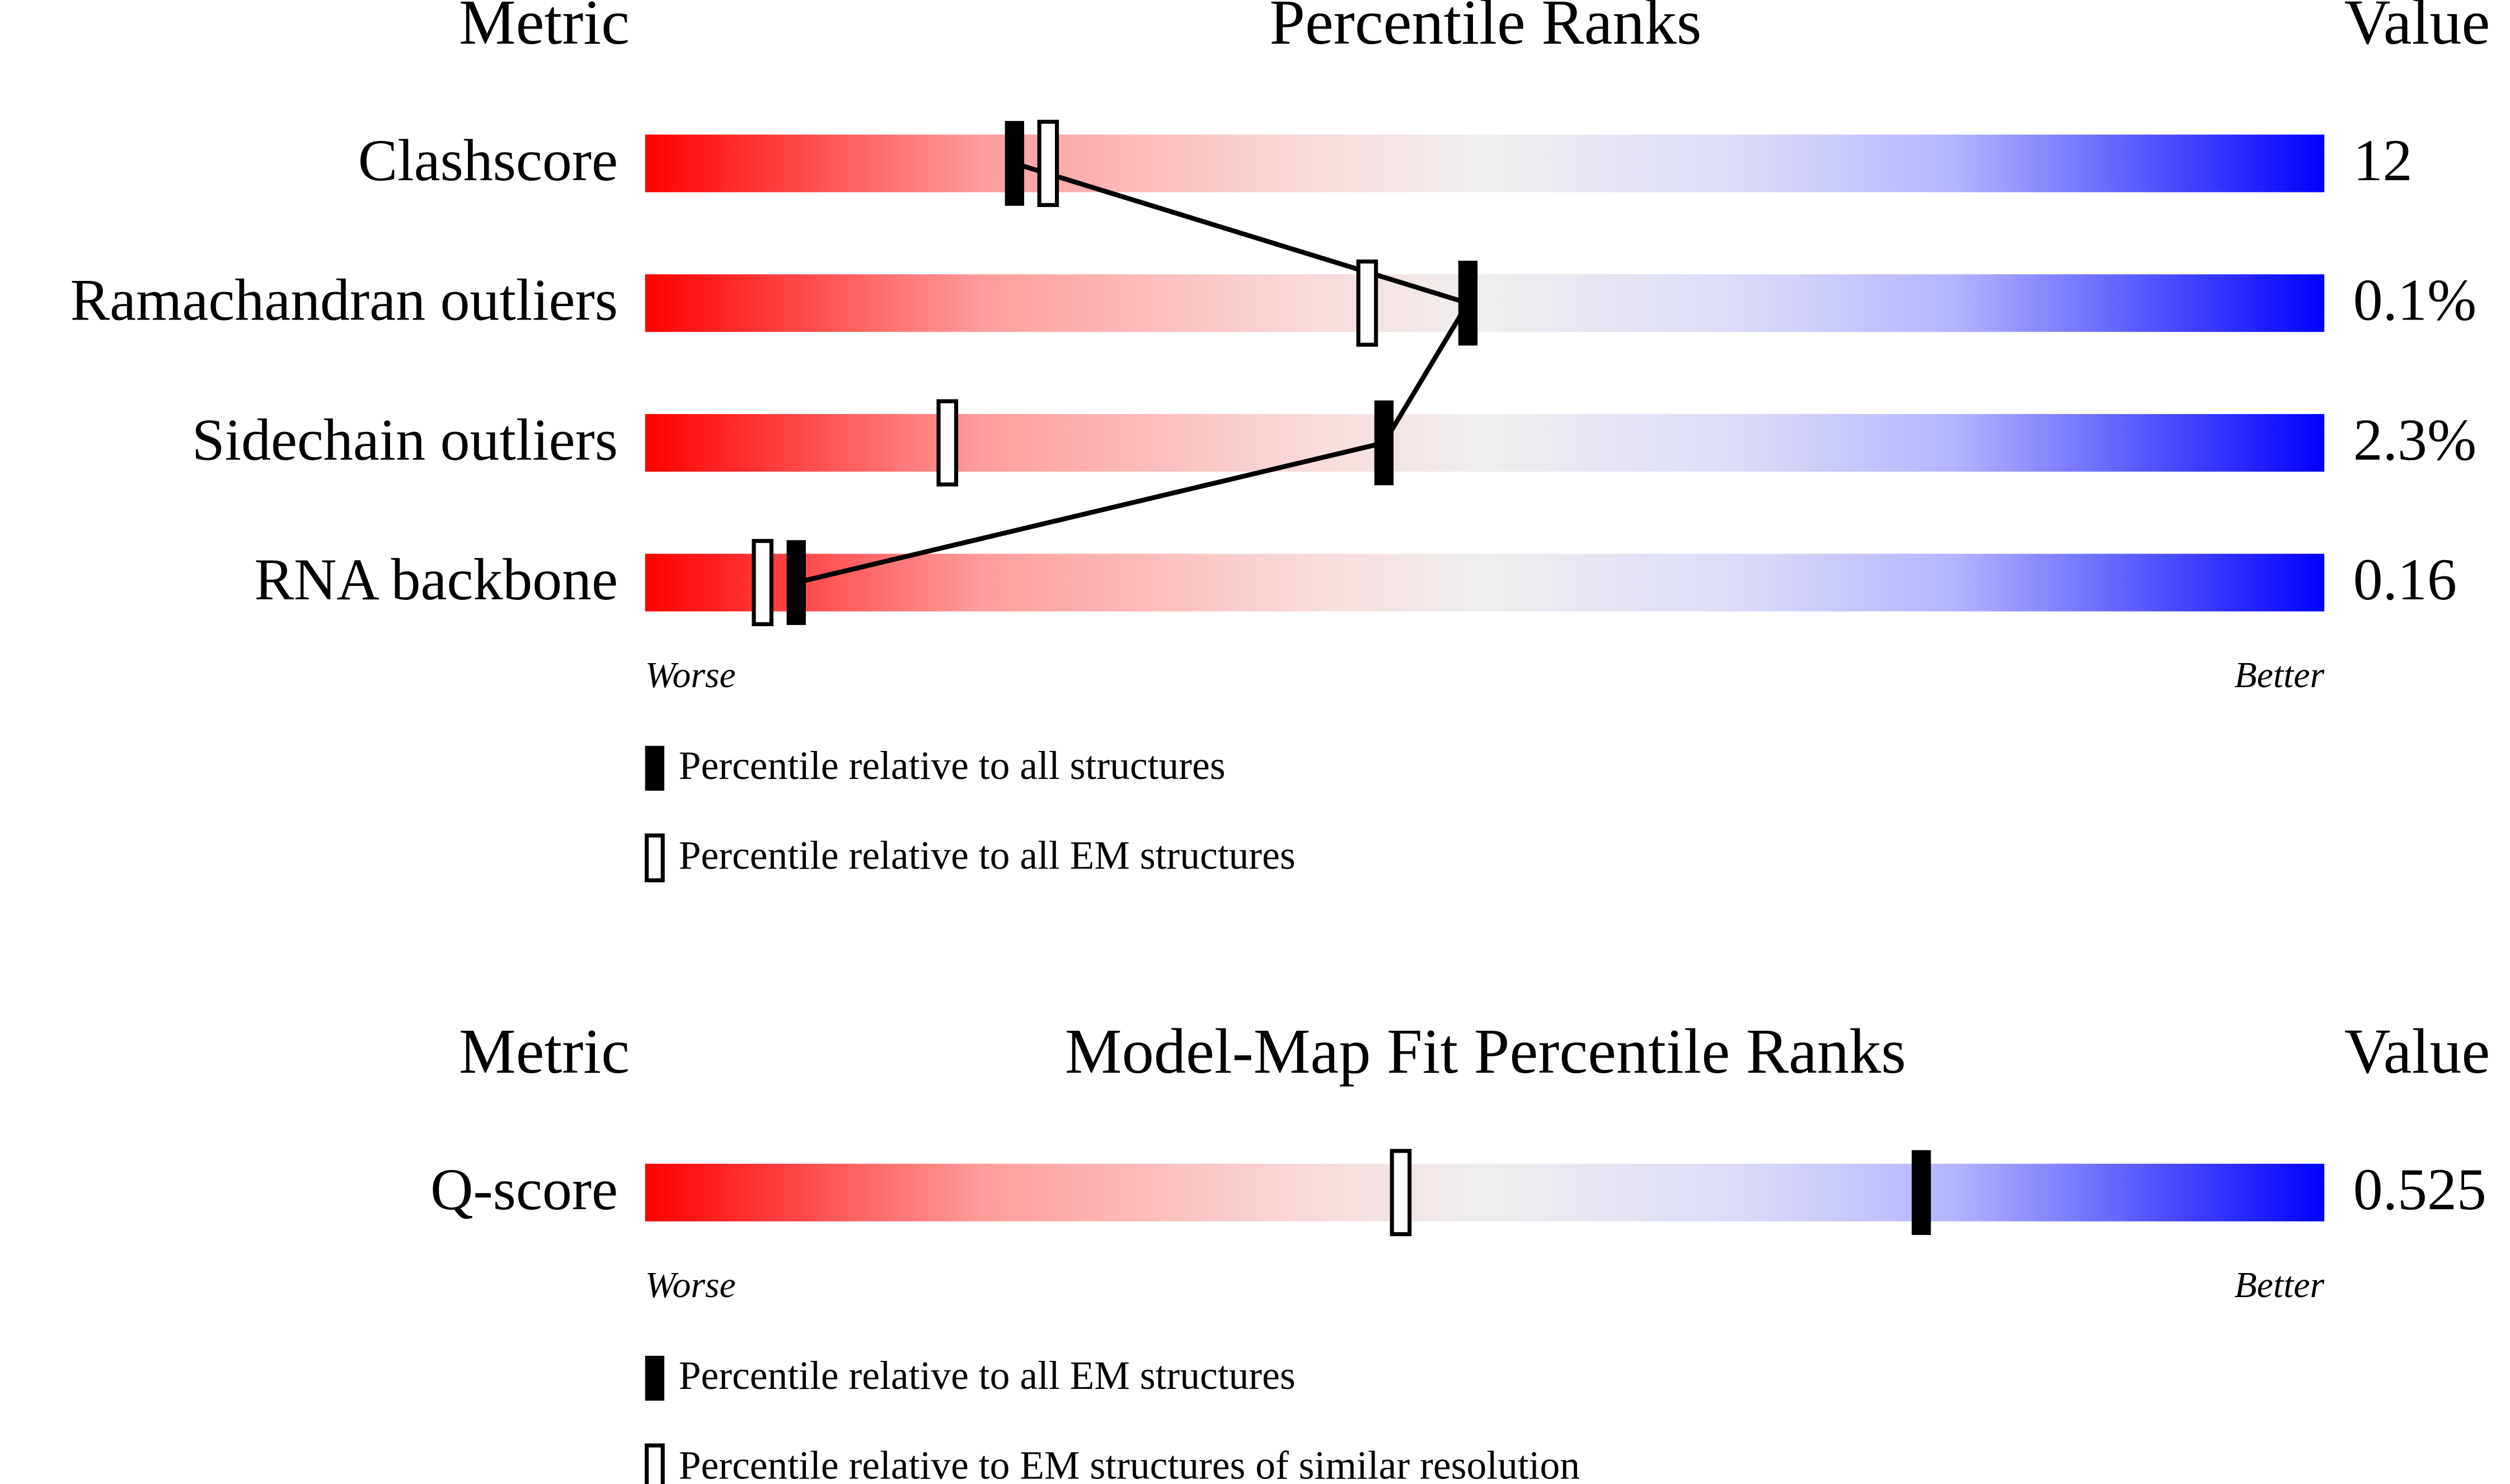 Image resolution: width=2510 pixels, height=1484 pixels. Describe the element at coordinates (953, 766) in the screenshot. I see `legend-label: Percentile relative to all structures` at that location.